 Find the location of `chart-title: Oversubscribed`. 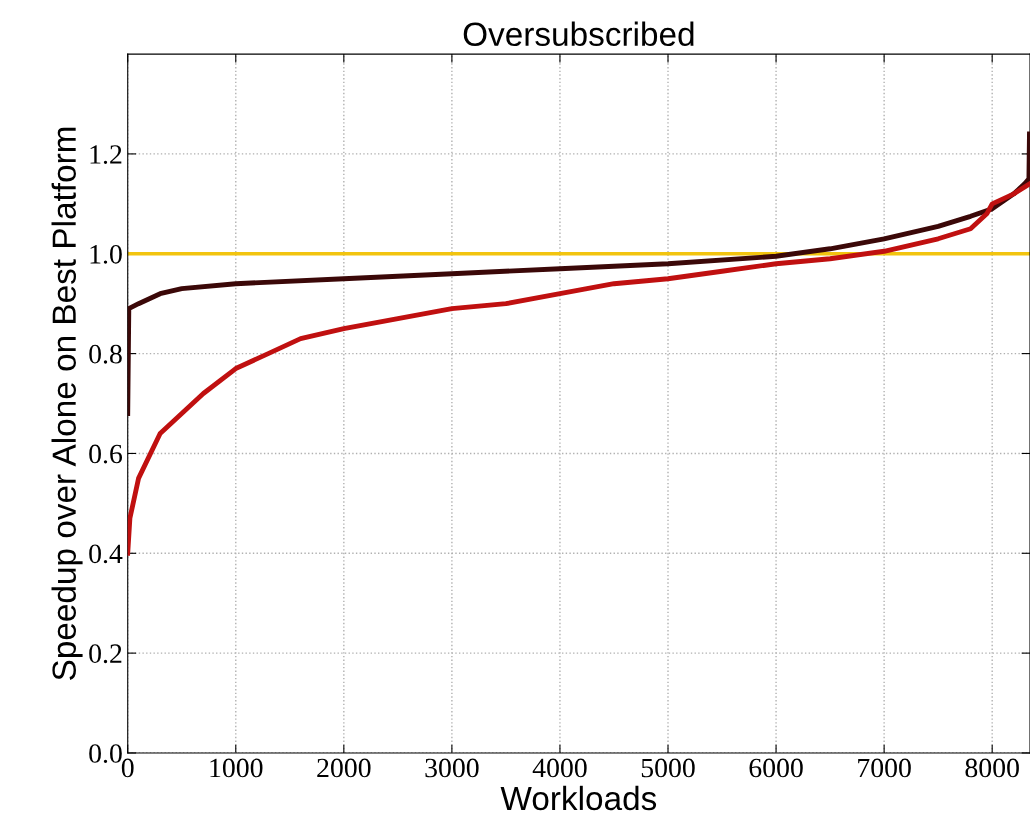

chart-title: Oversubscribed is located at coordinates (578, 34).